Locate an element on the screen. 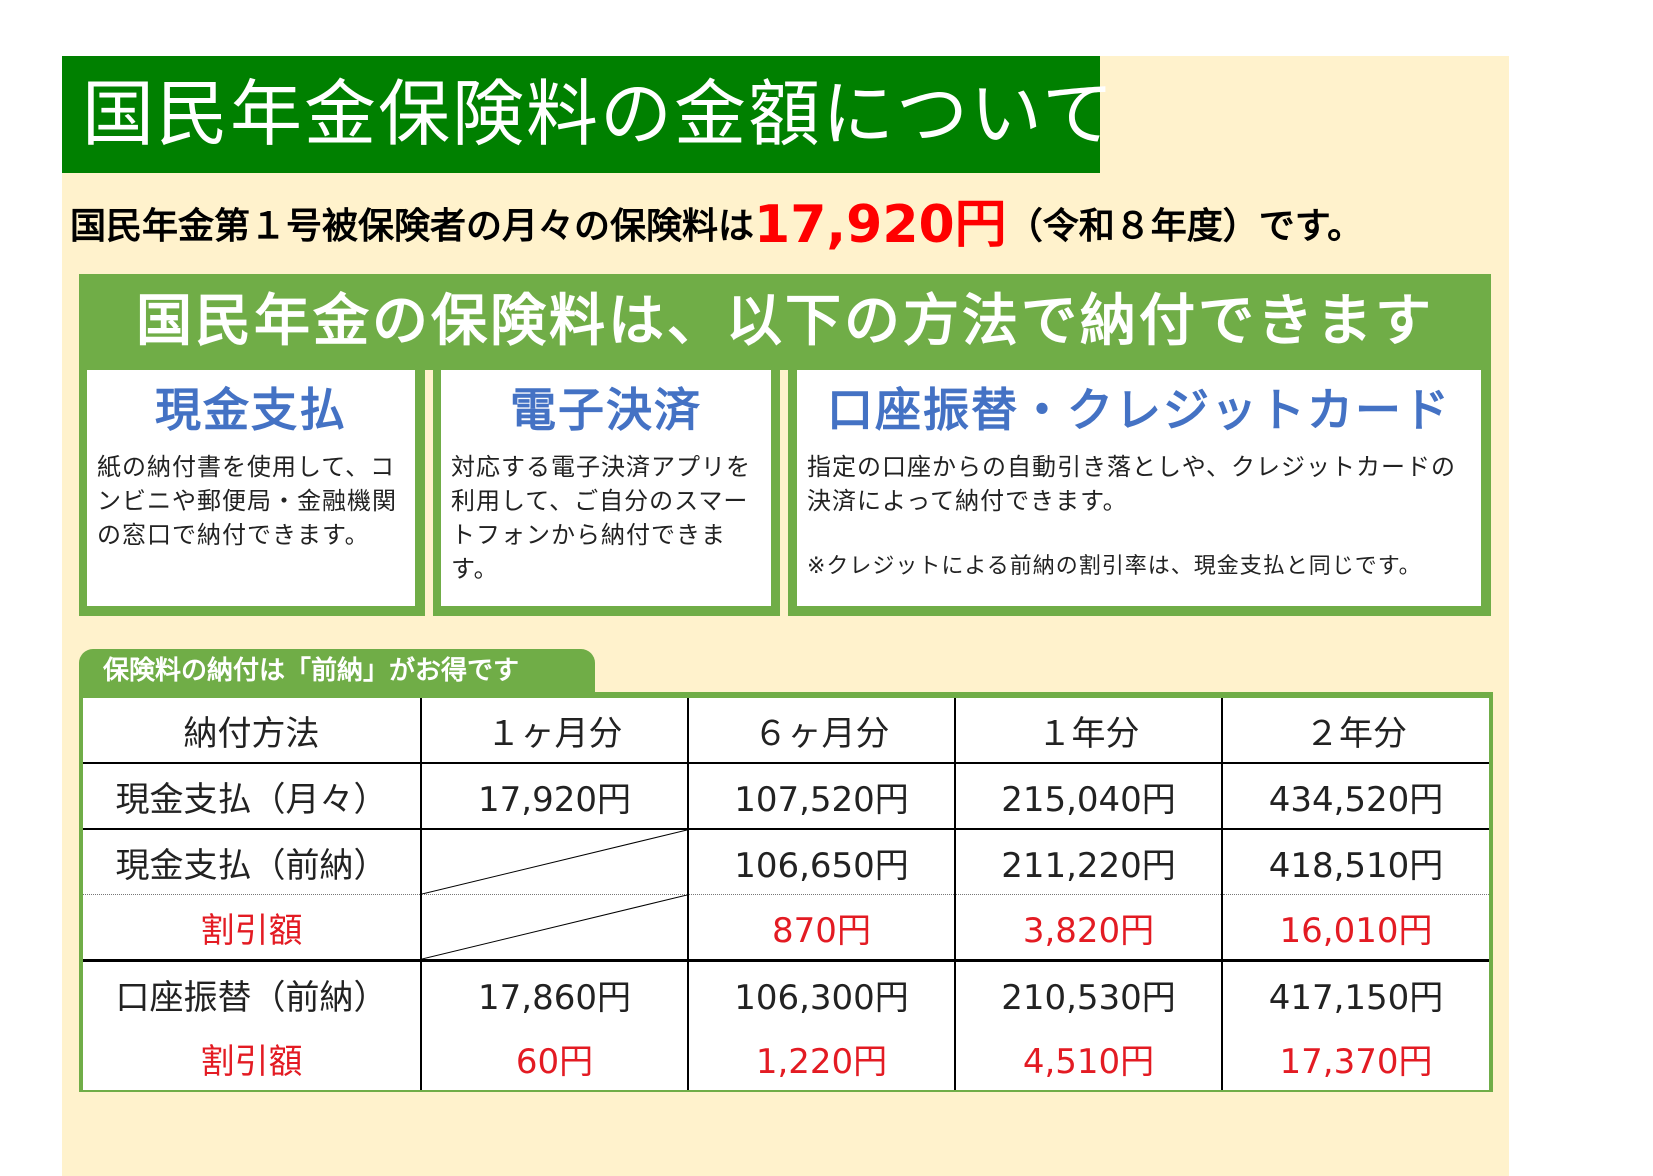 This screenshot has width=1653, height=1176. table-cell: 106,650円 is located at coordinates (821, 861).